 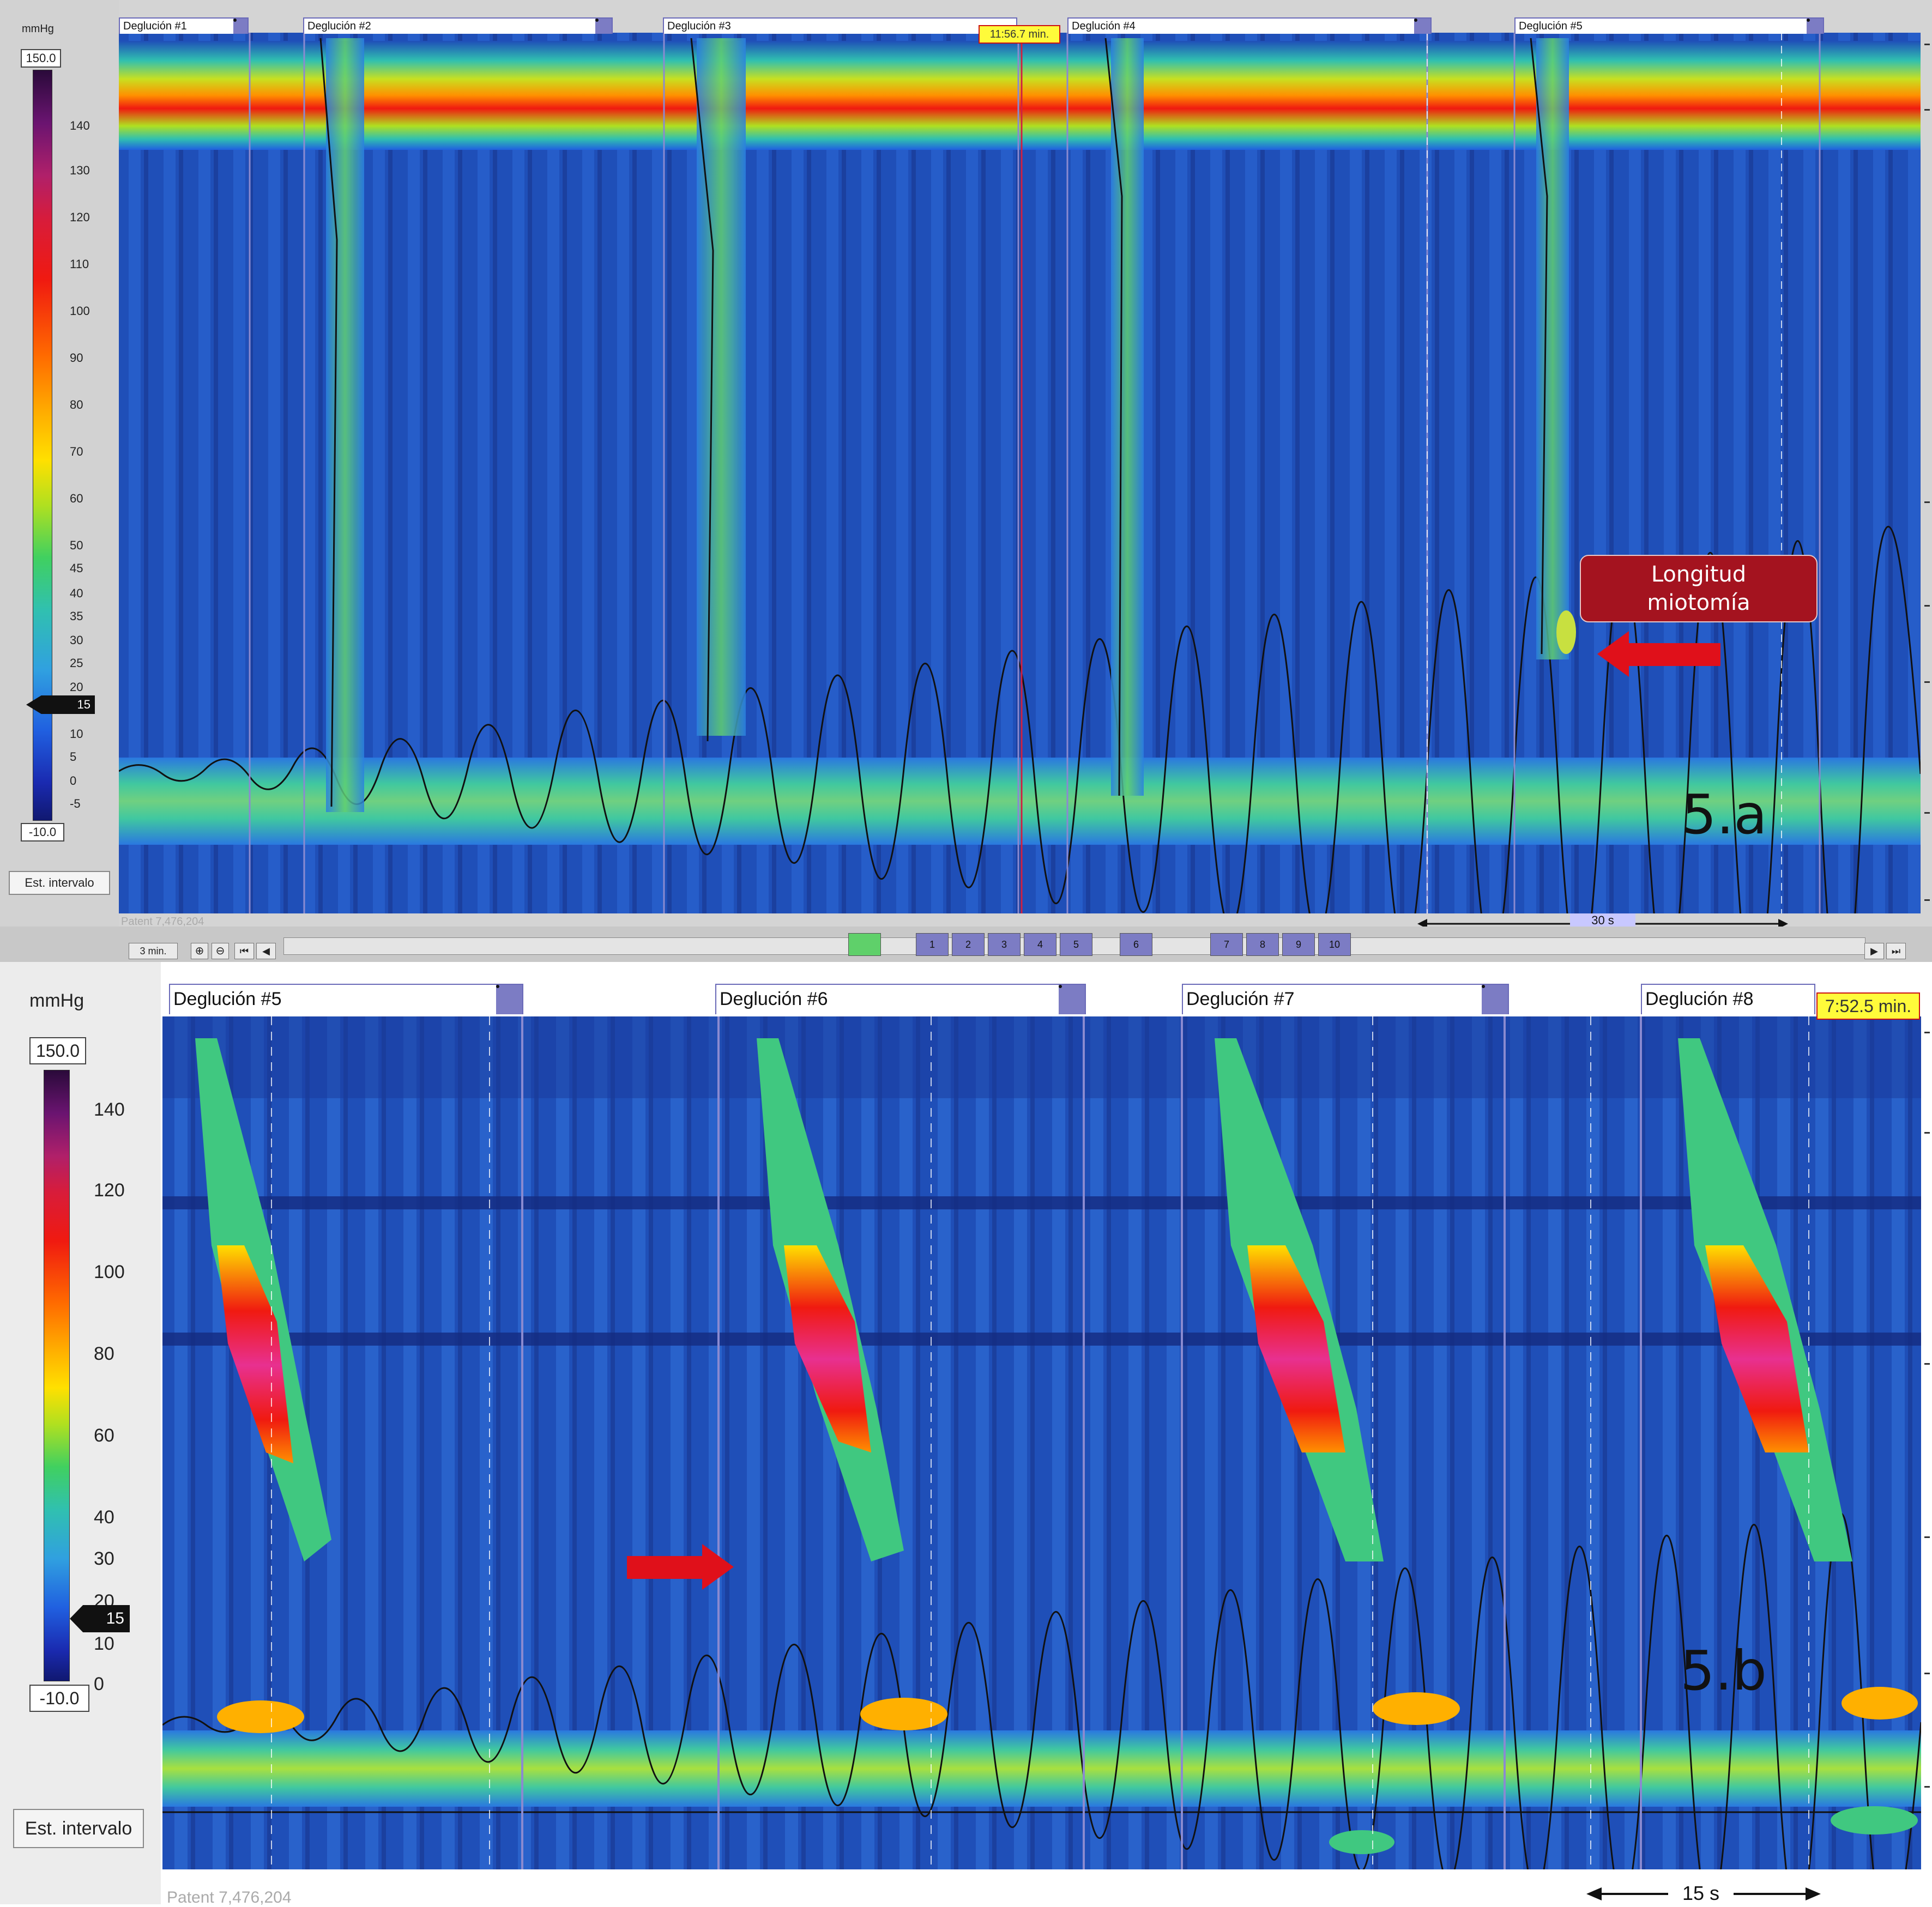 What do you see at coordinates (229, 1897) in the screenshot?
I see `patent-text-b: Patent 7,476,204` at bounding box center [229, 1897].